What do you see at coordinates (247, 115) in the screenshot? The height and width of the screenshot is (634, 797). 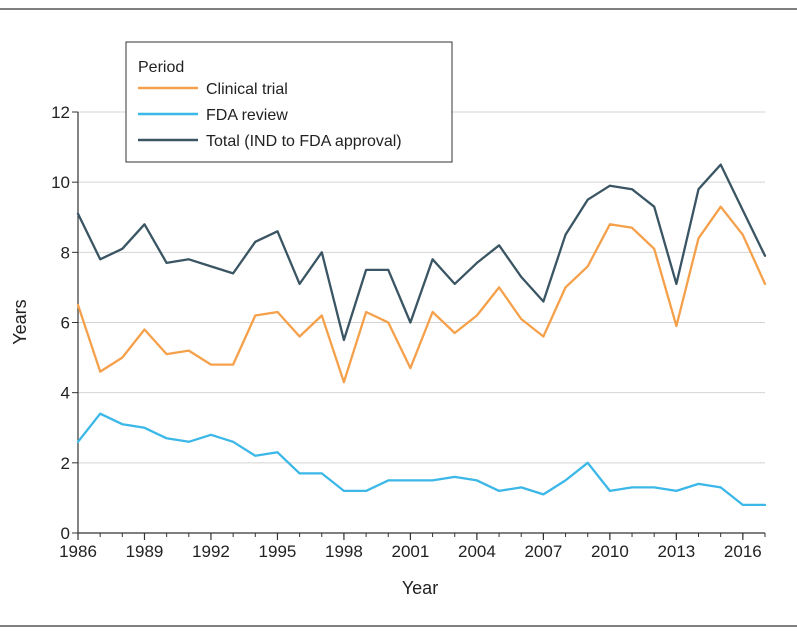 I see `legend-label: FDA review` at bounding box center [247, 115].